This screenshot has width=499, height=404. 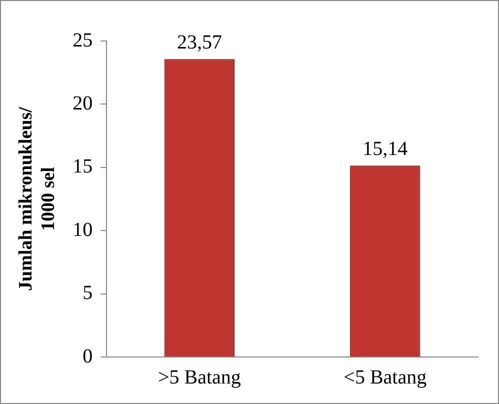 I want to click on y-axis-title: Jumlah mikronukleus/ 1000 sel, so click(x=37, y=198).